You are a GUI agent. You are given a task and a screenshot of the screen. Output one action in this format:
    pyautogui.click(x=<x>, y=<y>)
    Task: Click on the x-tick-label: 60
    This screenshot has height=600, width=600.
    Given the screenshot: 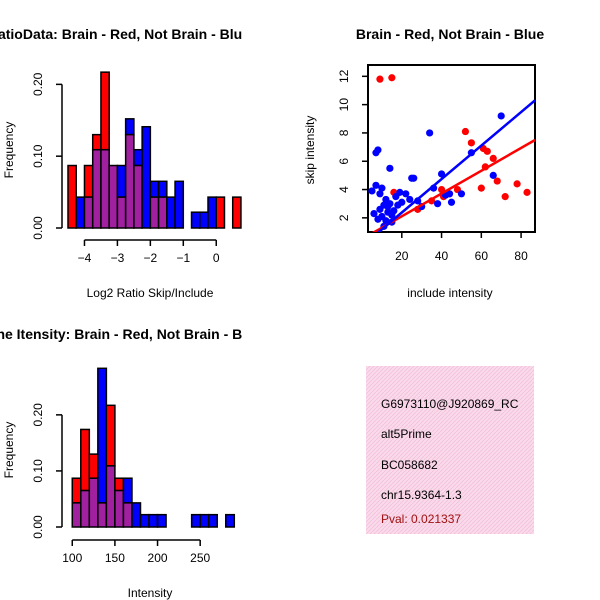 What is the action you would take?
    pyautogui.click(x=482, y=256)
    